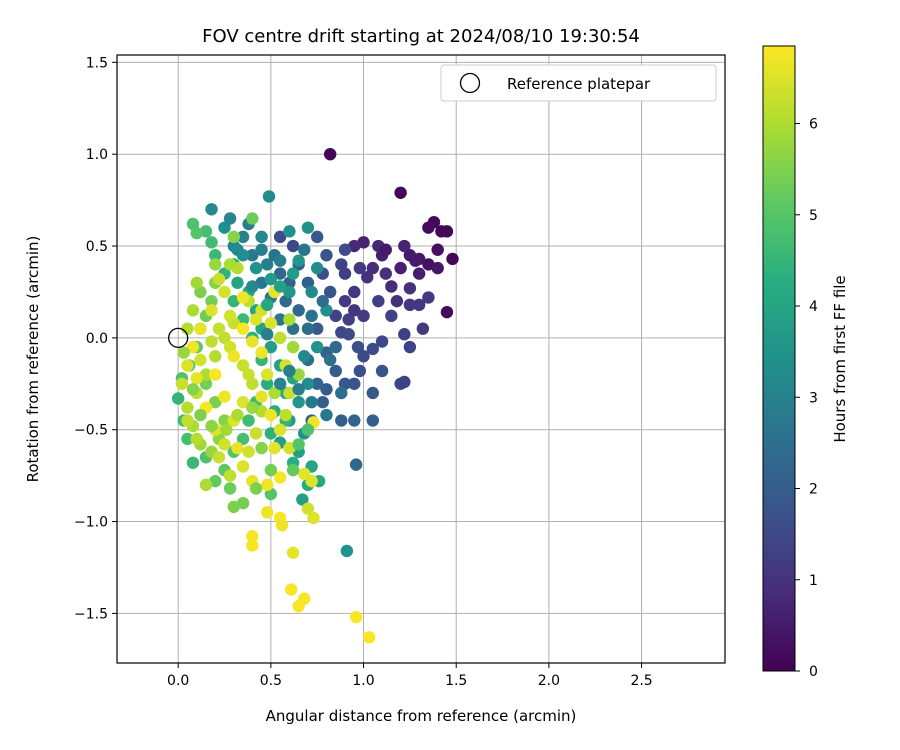 The height and width of the screenshot is (750, 900). I want to click on colorbar: 0 1 2 3 4 5 6 Hours from first FF file, so click(805, 362).